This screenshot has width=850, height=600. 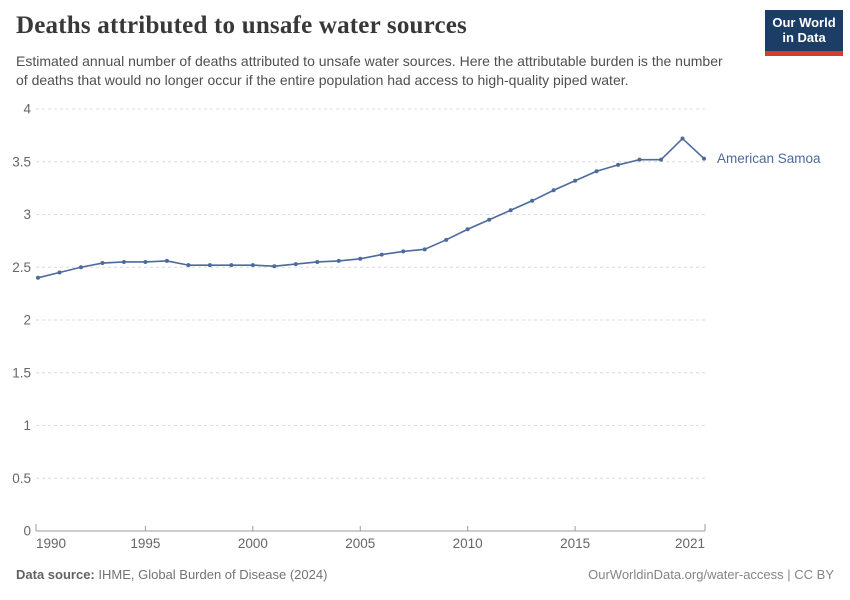 I want to click on x-axis-tick-label: 2005, so click(x=360, y=543).